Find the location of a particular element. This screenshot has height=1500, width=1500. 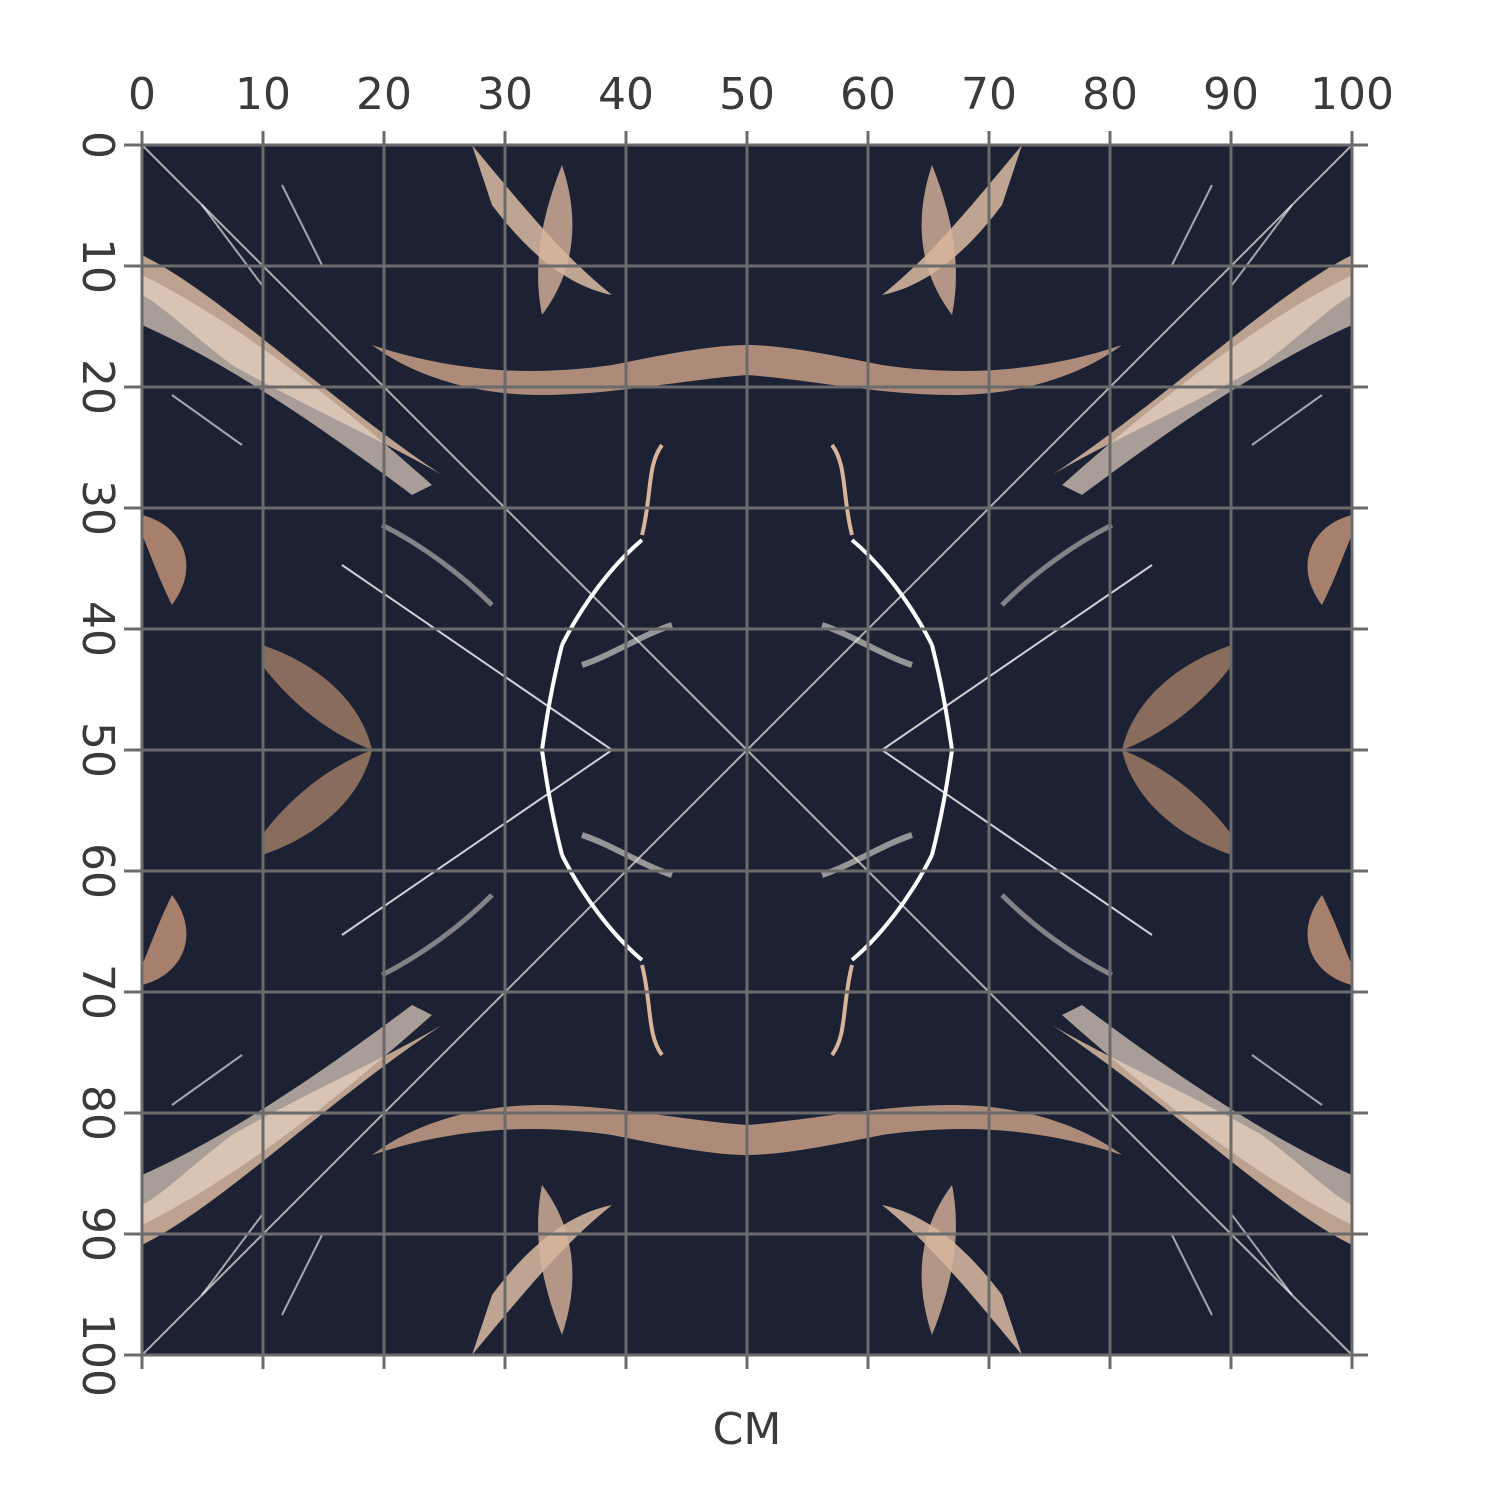

y-tick-label: 0 is located at coordinates (97, 145).